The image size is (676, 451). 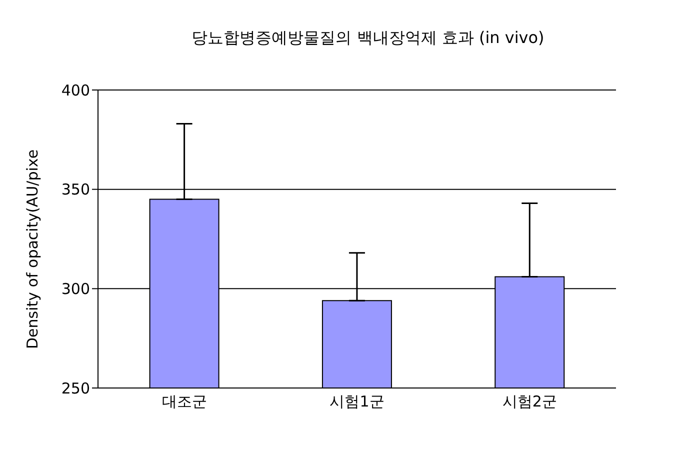 I want to click on x-tick-label: 시험2군, so click(x=529, y=401).